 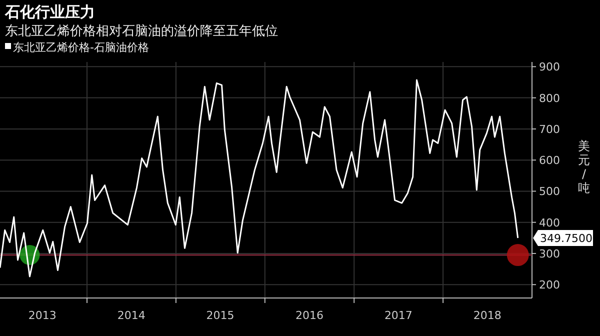 What do you see at coordinates (220, 315) in the screenshot?
I see `x-tick-label: 2015` at bounding box center [220, 315].